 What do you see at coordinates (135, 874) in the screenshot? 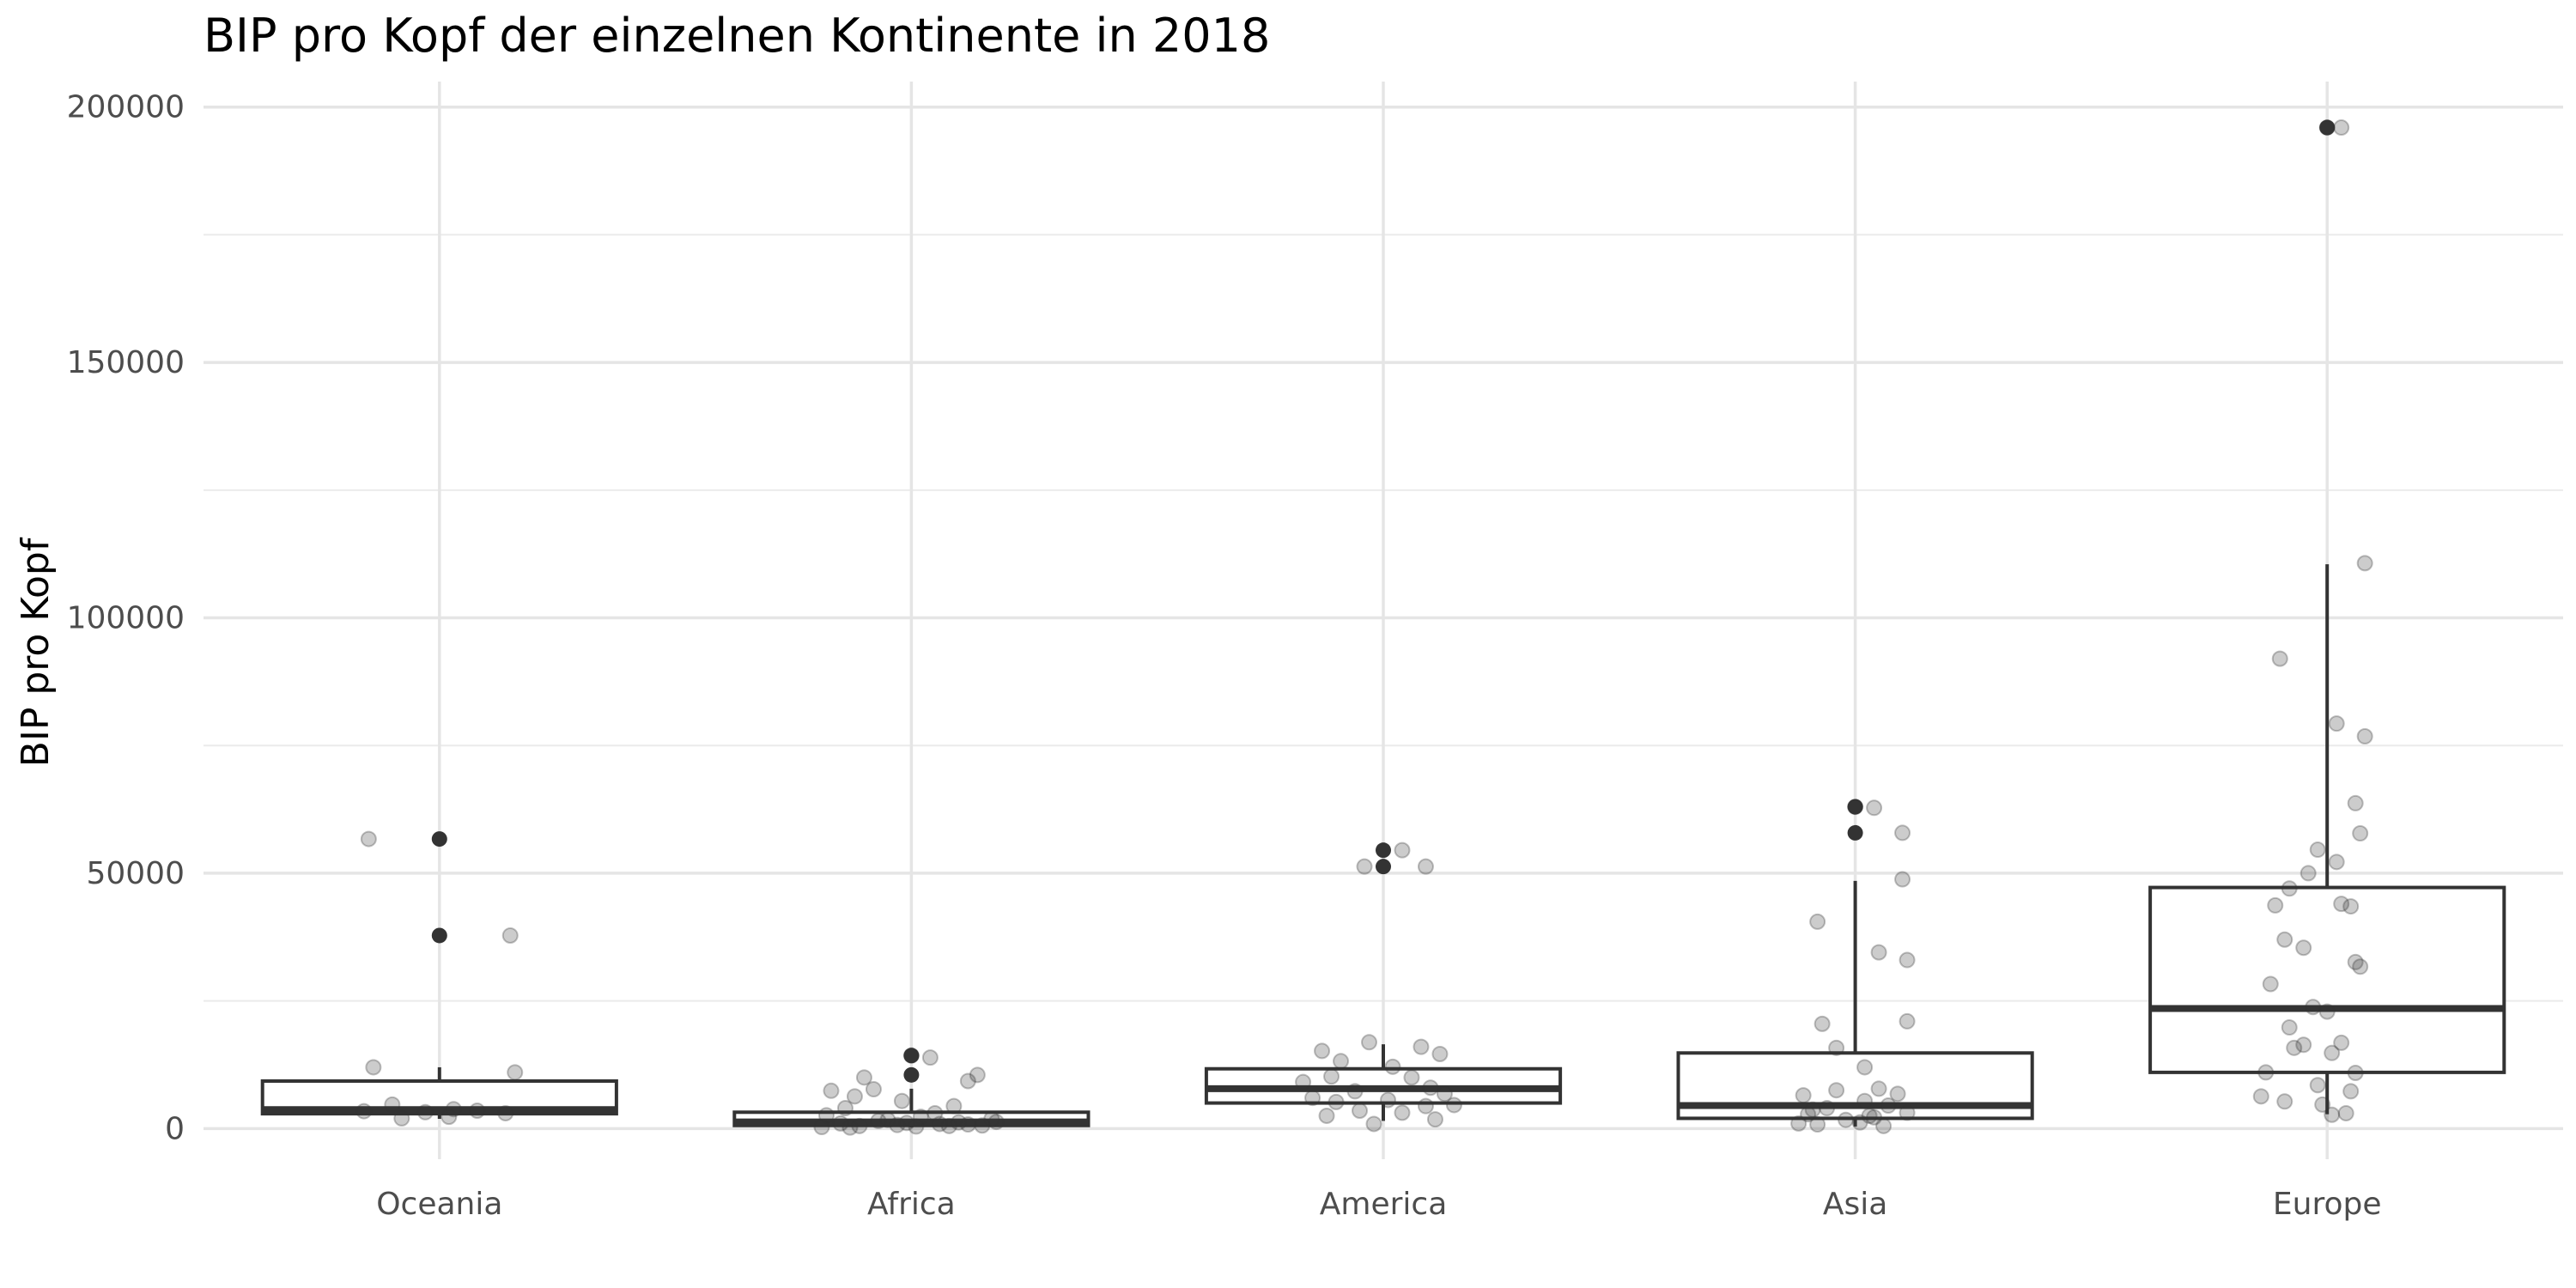
I see `y-tick-label: 50000` at bounding box center [135, 874].